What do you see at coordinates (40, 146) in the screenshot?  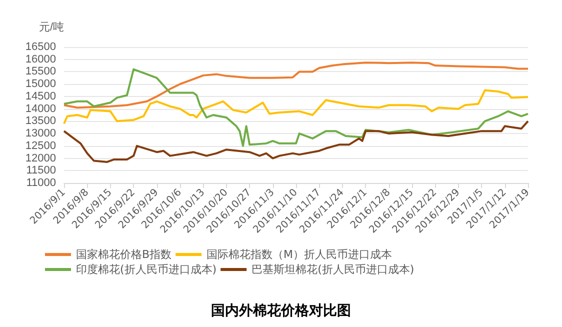 I see `y-tick-label: 12500` at bounding box center [40, 146].